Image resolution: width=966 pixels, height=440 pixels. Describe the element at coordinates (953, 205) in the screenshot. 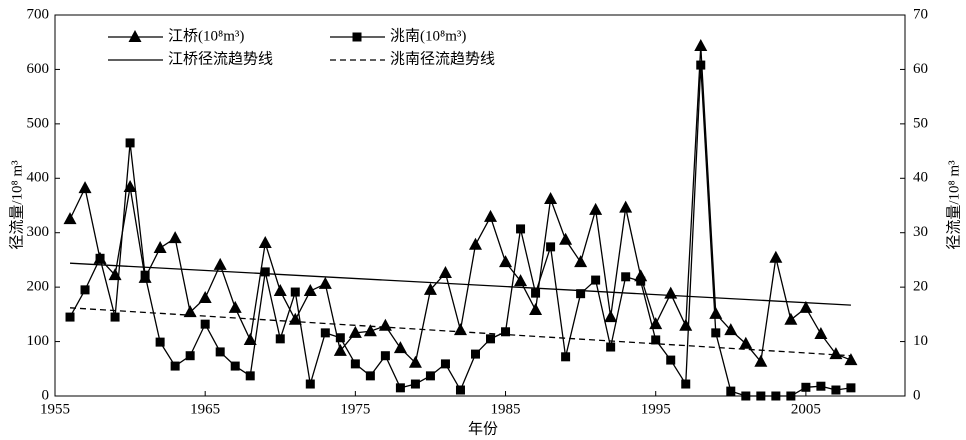

I see `y2-axis-label: 径流量/10⁸ m³` at that location.